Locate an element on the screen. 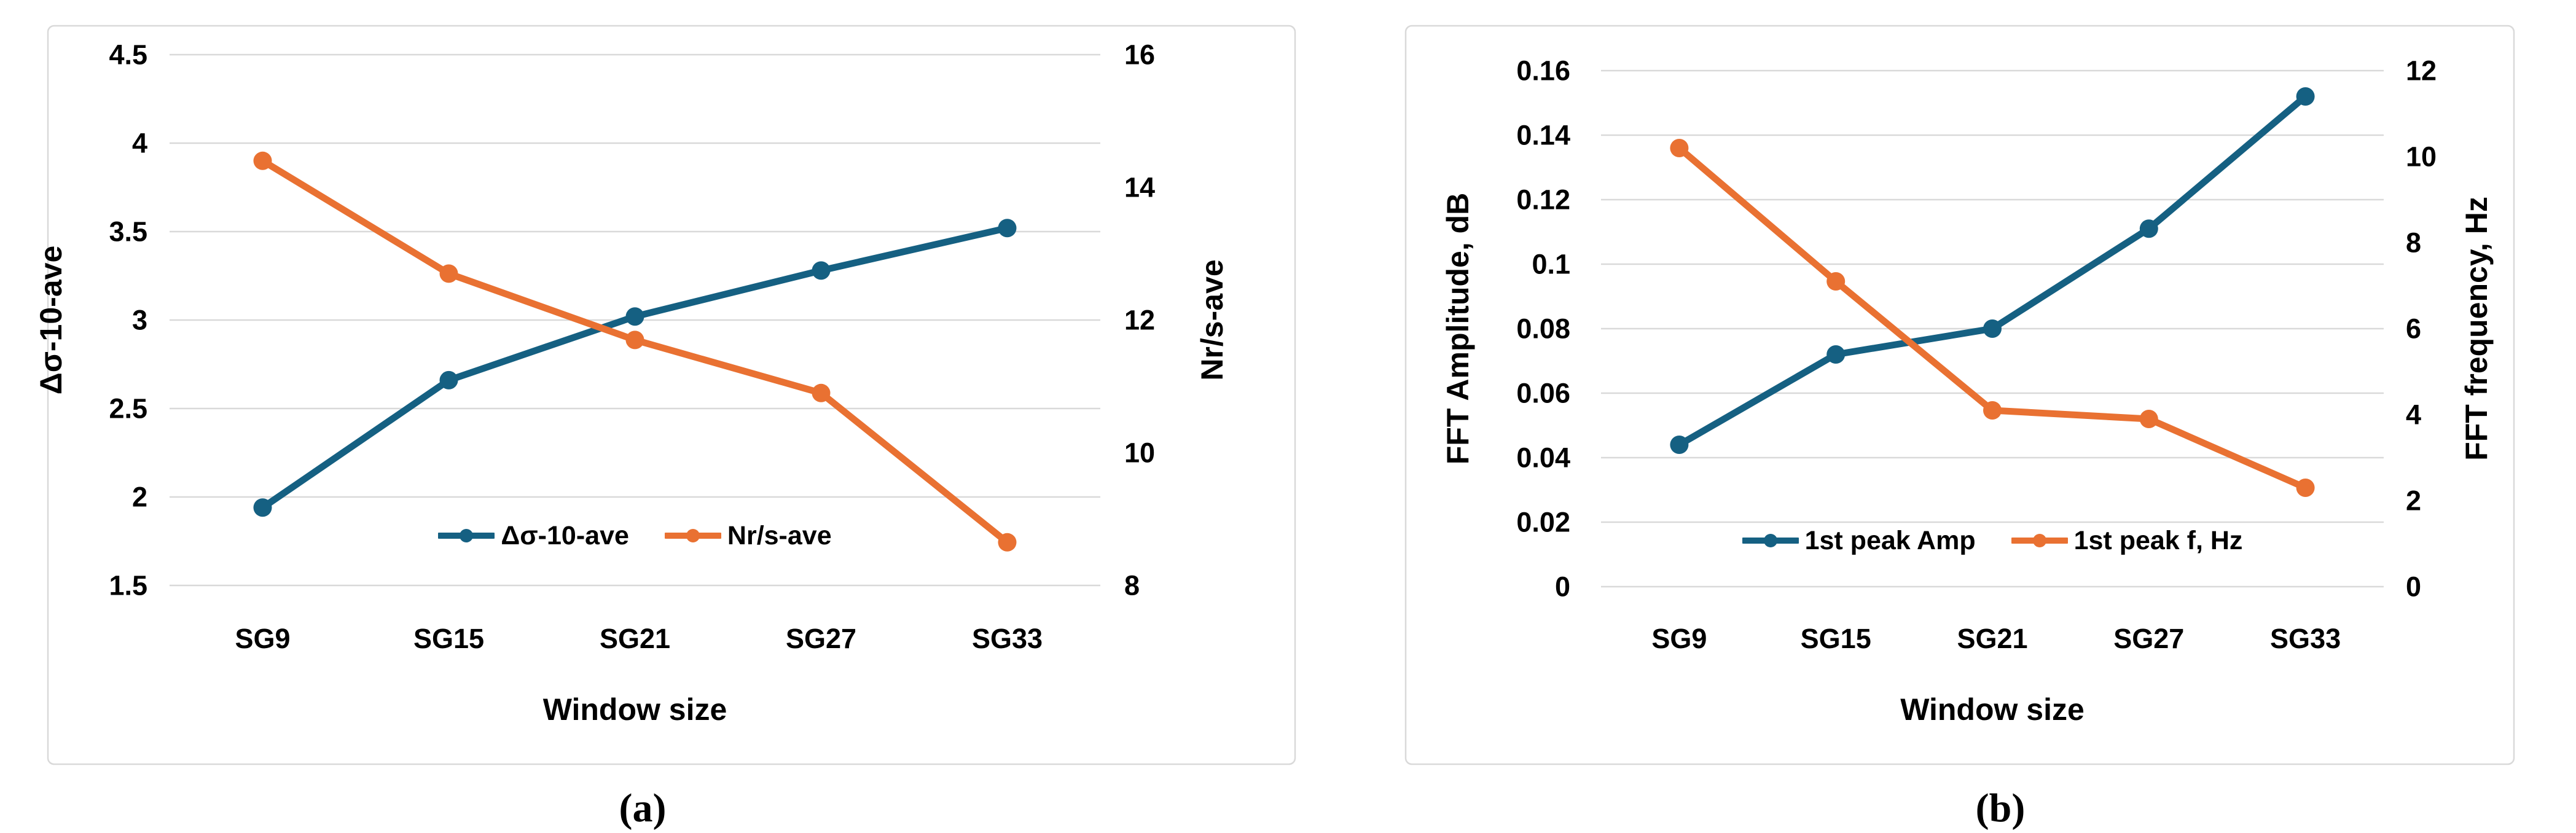 This screenshot has width=2576, height=833. chart-b-left-tick-label: 0.04 is located at coordinates (1543, 457).